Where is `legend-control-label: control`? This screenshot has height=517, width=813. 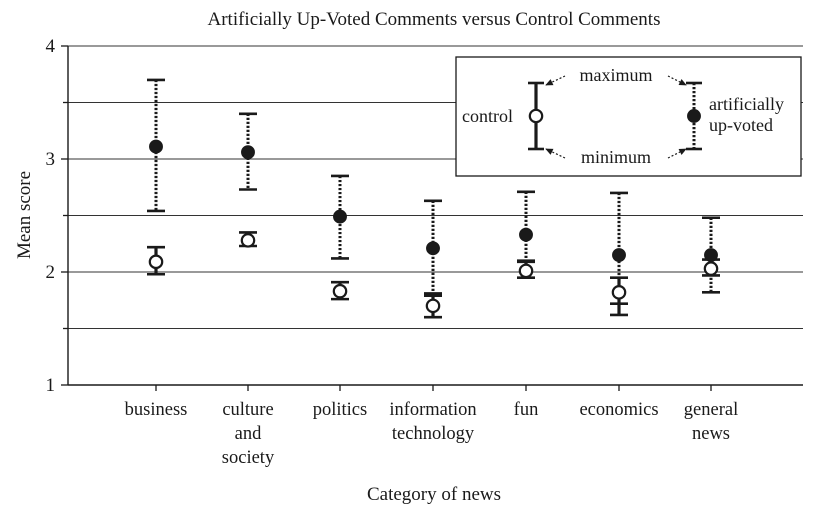
legend-control-label: control is located at coordinates (487, 116).